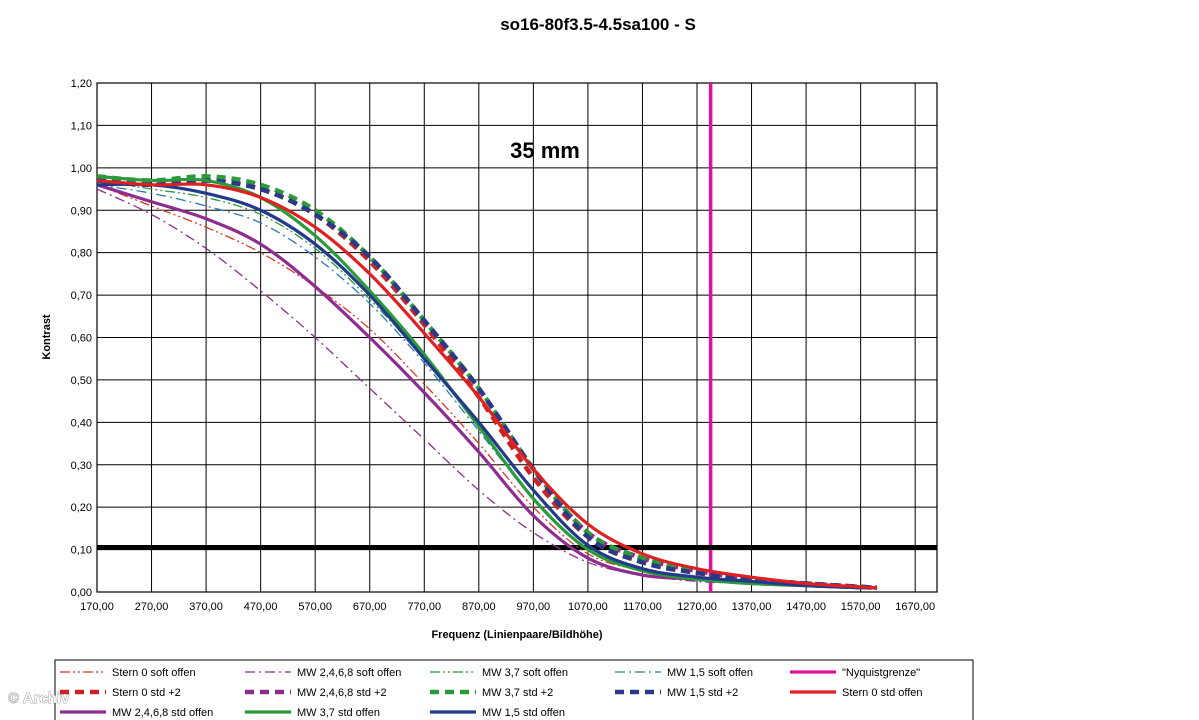 This screenshot has width=1199, height=720. What do you see at coordinates (81, 211) in the screenshot?
I see `y-tick-label: 0,90` at bounding box center [81, 211].